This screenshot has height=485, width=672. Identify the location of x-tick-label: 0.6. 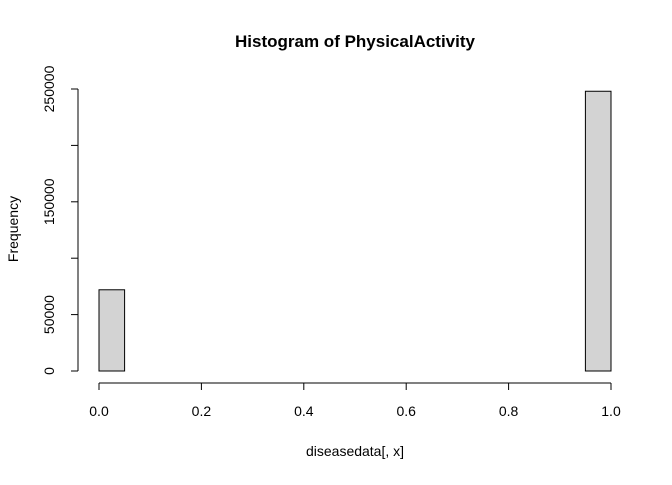
(406, 411).